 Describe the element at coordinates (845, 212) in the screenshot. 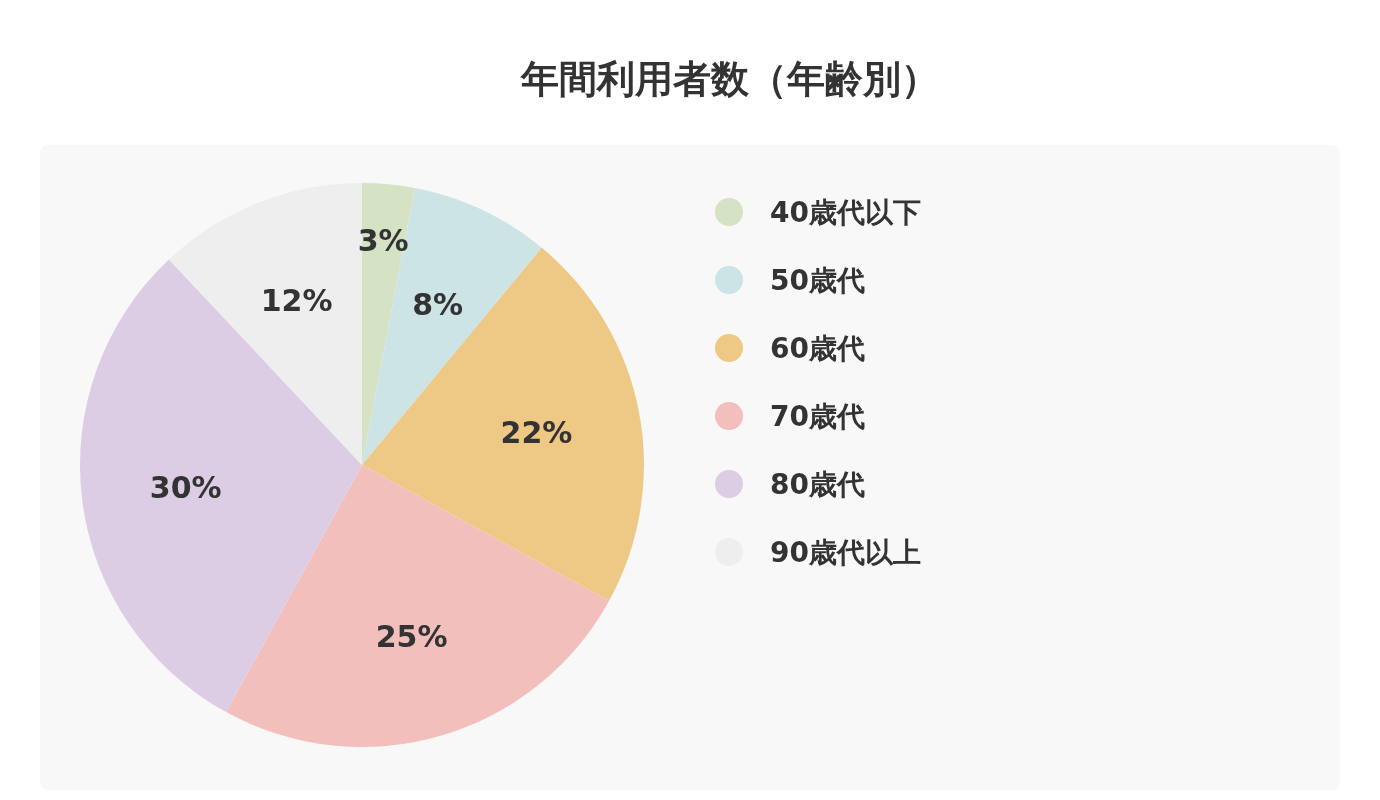

I see `legend-label: 40歳代以下` at that location.